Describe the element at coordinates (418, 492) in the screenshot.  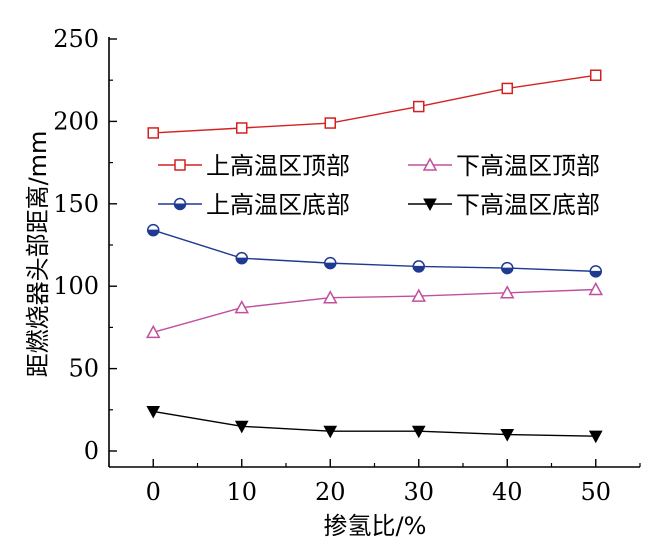
I see `x-tick-label-30: 30` at that location.